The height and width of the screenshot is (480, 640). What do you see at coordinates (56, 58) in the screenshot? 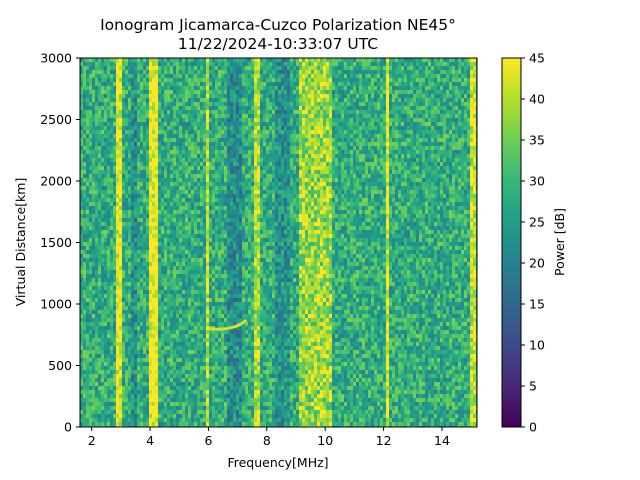
I see `y-tick-label: 3000` at bounding box center [56, 58].